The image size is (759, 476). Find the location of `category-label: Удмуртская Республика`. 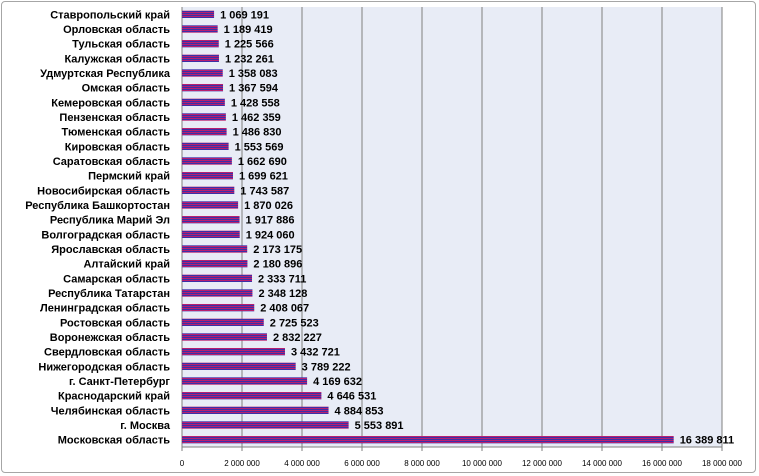

category-label: Удмуртская Республика is located at coordinates (105, 74).